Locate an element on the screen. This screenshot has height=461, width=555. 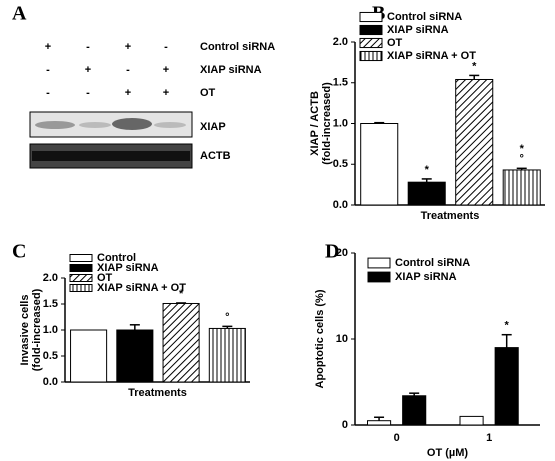
row-label: XIAP siRNA is located at coordinates (231, 70).